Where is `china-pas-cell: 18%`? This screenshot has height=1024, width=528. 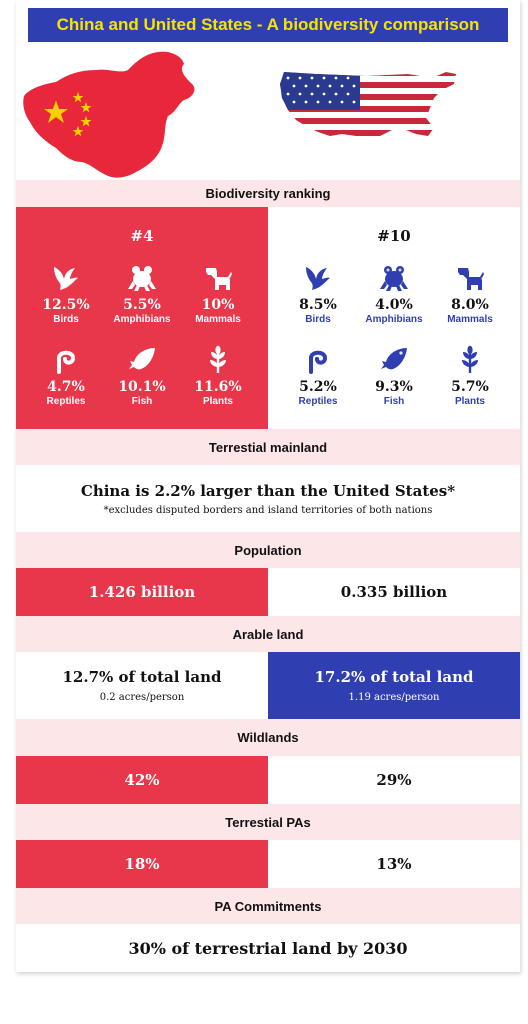
china-pas-cell: 18% is located at coordinates (142, 864).